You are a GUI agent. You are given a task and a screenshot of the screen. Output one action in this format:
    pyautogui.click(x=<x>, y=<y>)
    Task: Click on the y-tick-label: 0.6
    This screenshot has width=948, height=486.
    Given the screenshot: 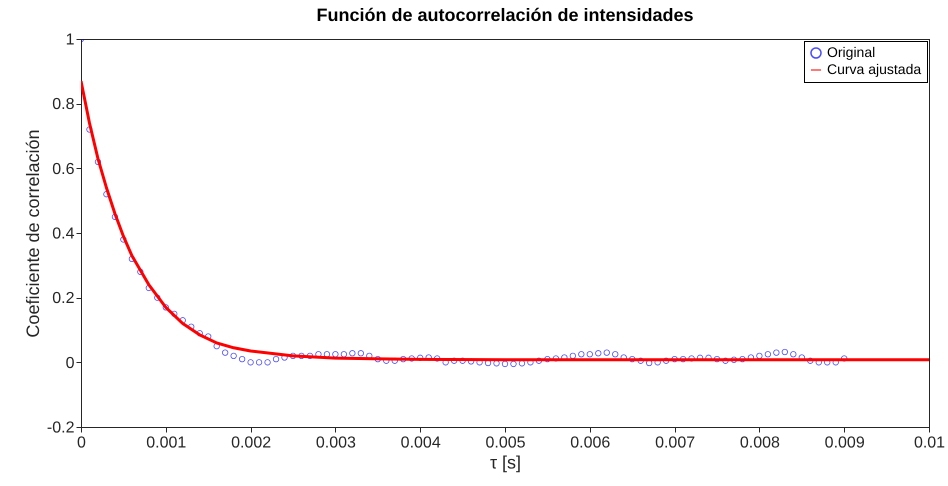 What is the action you would take?
    pyautogui.click(x=63, y=169)
    